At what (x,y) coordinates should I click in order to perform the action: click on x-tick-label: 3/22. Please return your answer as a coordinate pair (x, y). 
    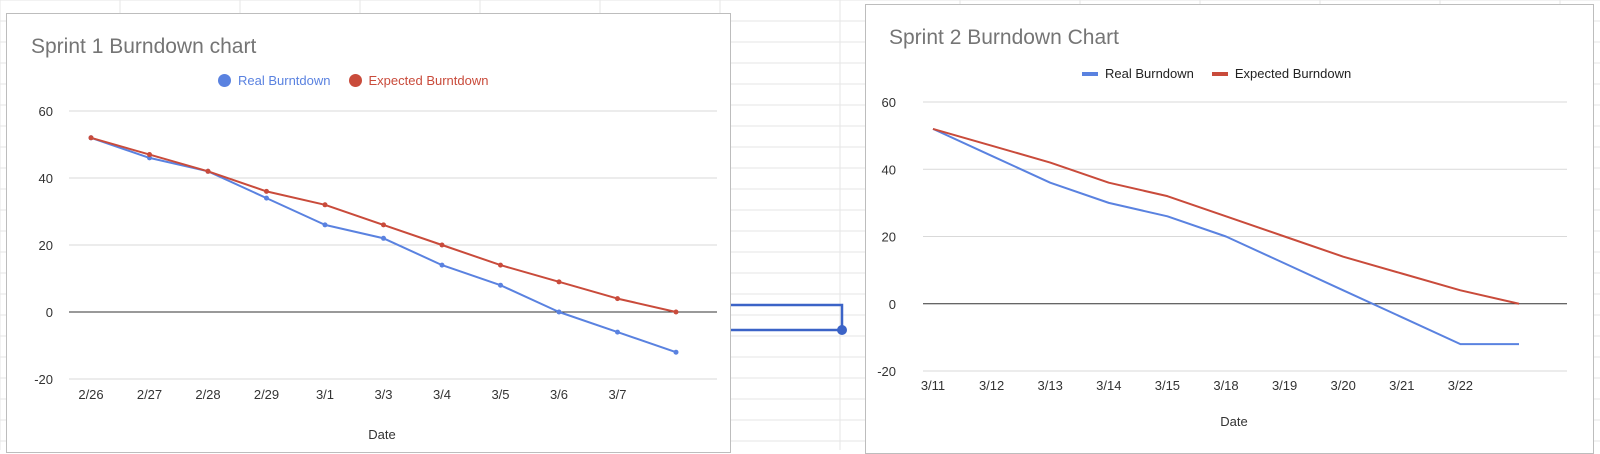
    Looking at the image, I should click on (1460, 385).